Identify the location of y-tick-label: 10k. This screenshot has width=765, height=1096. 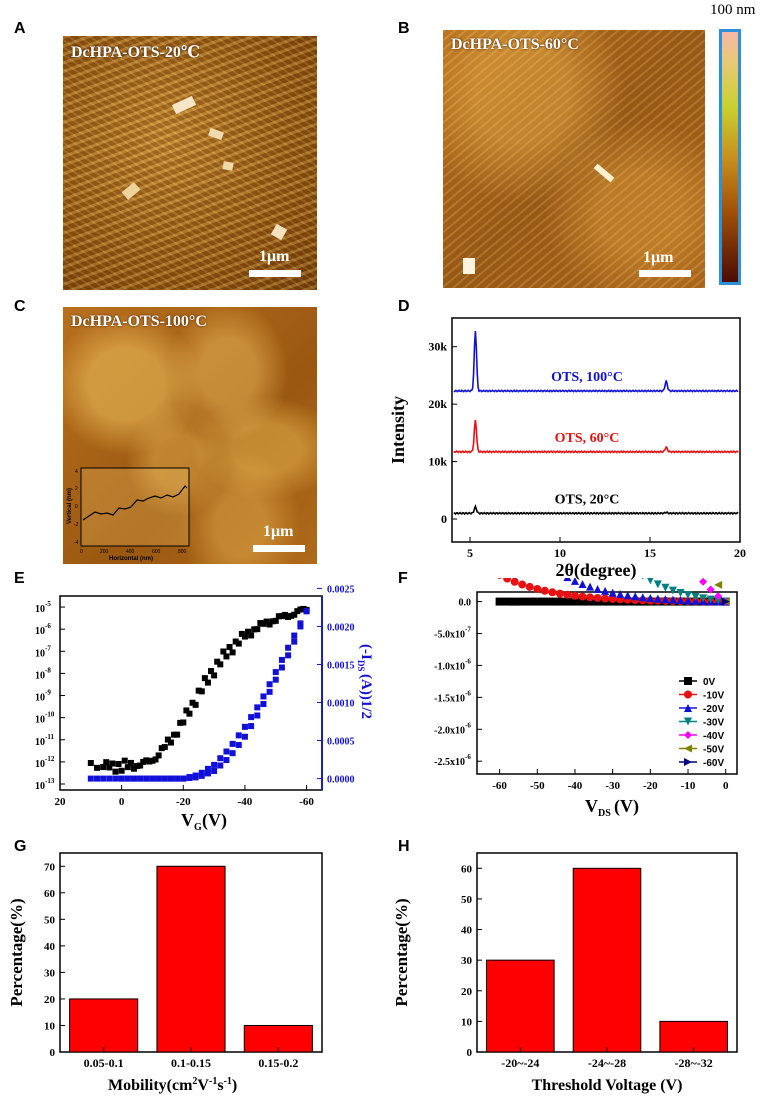
(437, 462).